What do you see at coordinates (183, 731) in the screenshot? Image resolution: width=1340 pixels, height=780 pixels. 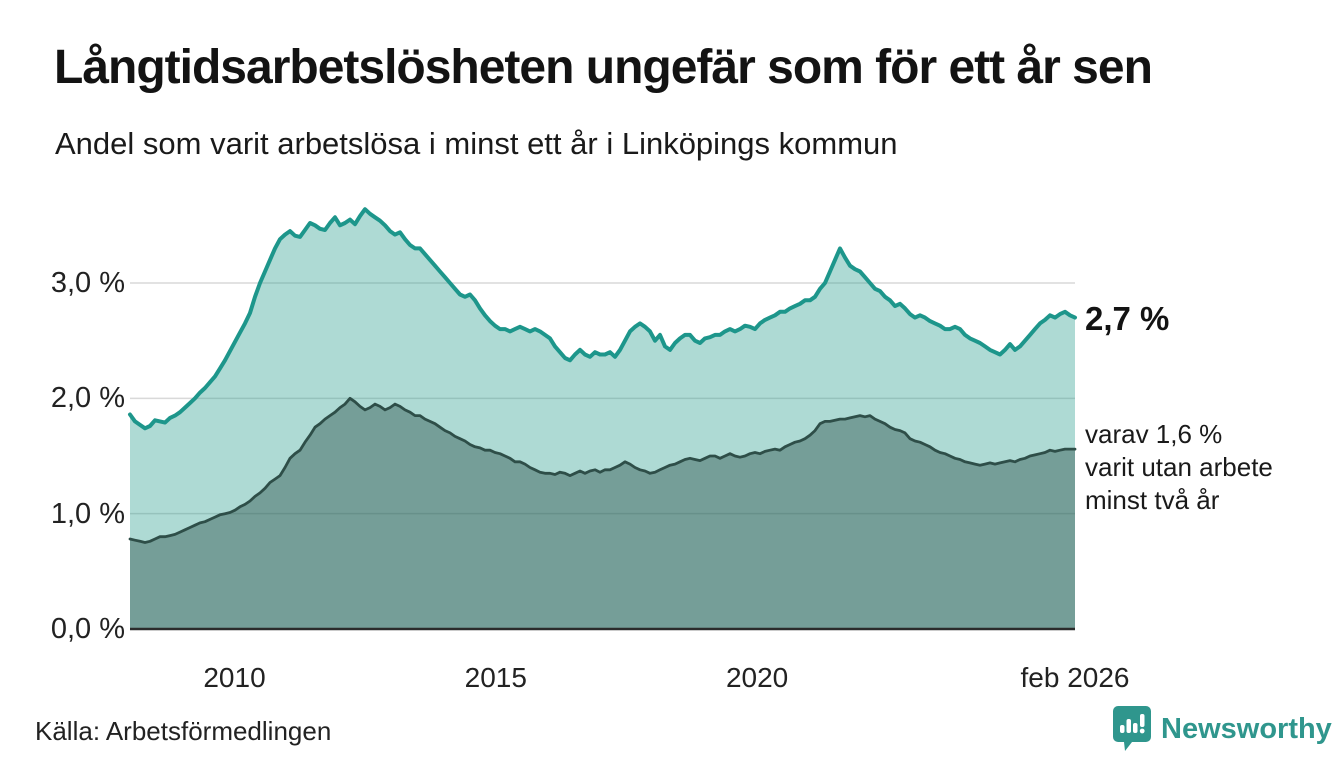 I see `source-text: Källa: Arbetsförmedlingen` at bounding box center [183, 731].